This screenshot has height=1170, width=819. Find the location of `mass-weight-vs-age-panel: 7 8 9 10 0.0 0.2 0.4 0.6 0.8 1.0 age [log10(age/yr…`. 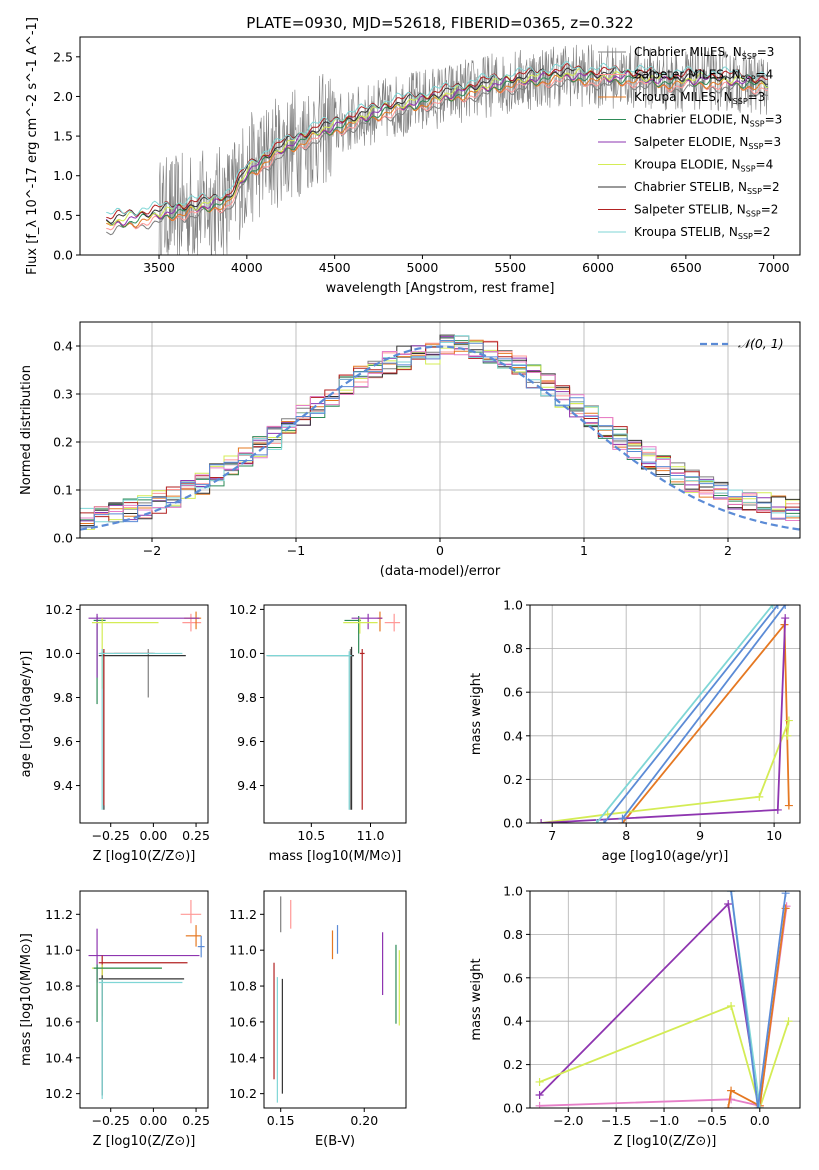

mass-weight-vs-age-panel: 7 8 9 10 0.0 0.2 0.4 0.6 0.8 1.0 age [log10(age/yr… is located at coordinates (635, 731).